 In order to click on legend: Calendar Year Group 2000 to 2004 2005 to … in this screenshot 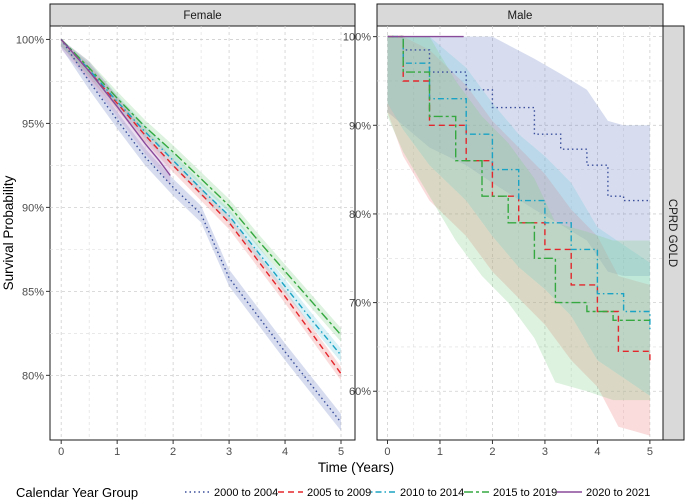, I will do `click(333, 492)`.